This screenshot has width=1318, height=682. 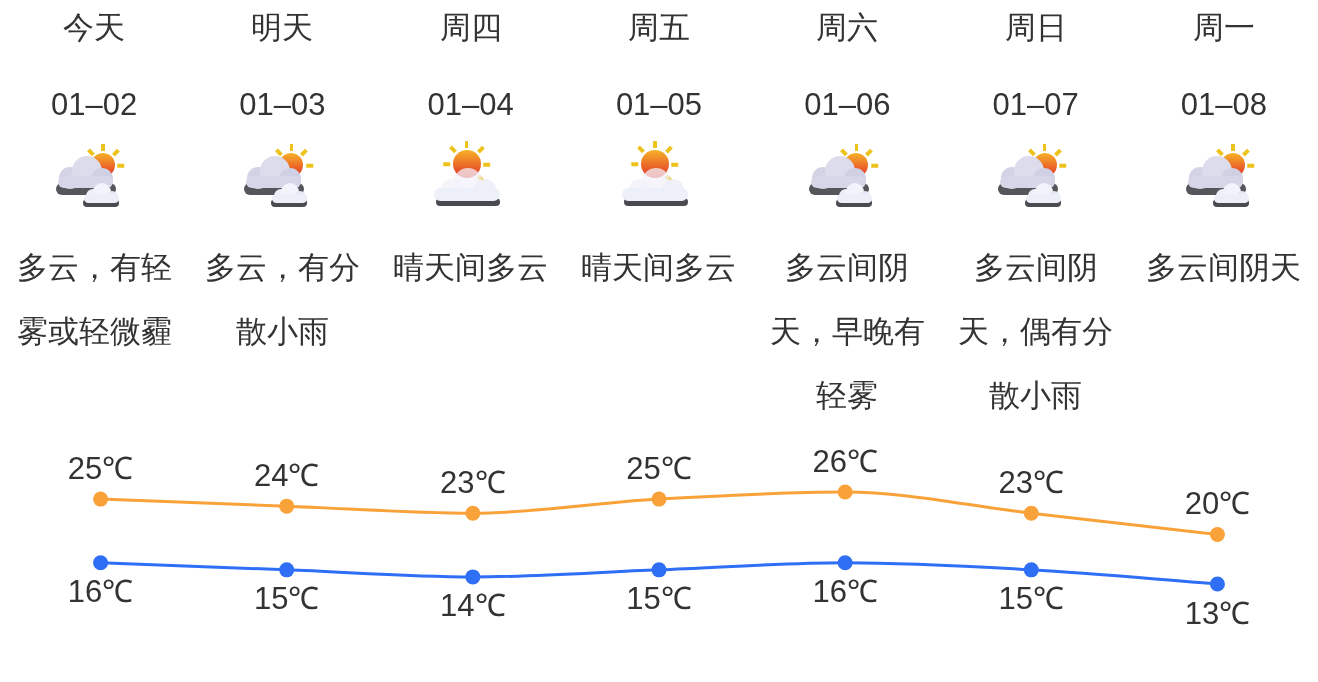 I want to click on text: 01–06, so click(x=847, y=105).